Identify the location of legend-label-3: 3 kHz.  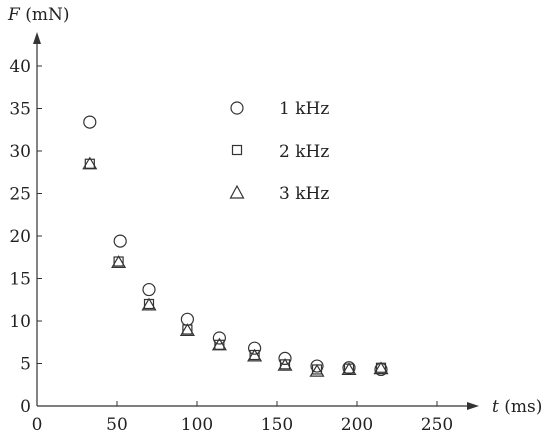
(304, 194).